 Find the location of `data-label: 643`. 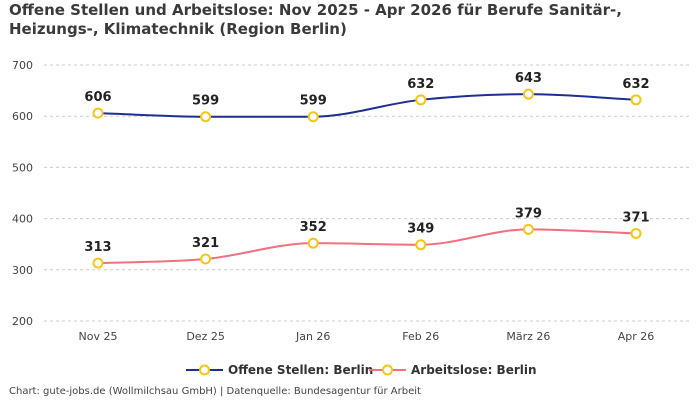

data-label: 643 is located at coordinates (528, 78).